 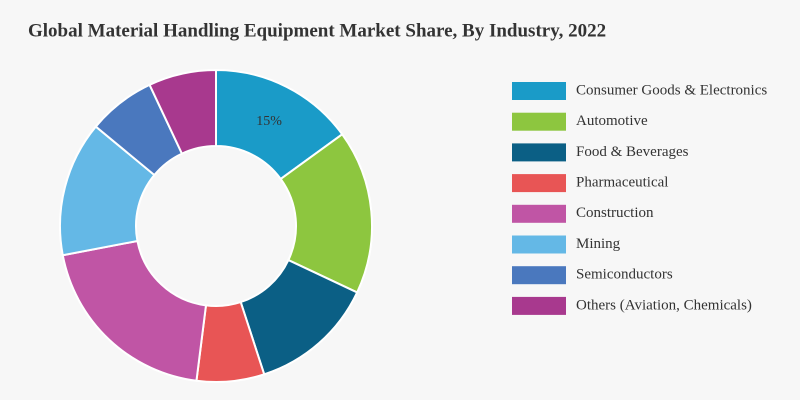 I want to click on legend-label: Automotive, so click(x=612, y=121).